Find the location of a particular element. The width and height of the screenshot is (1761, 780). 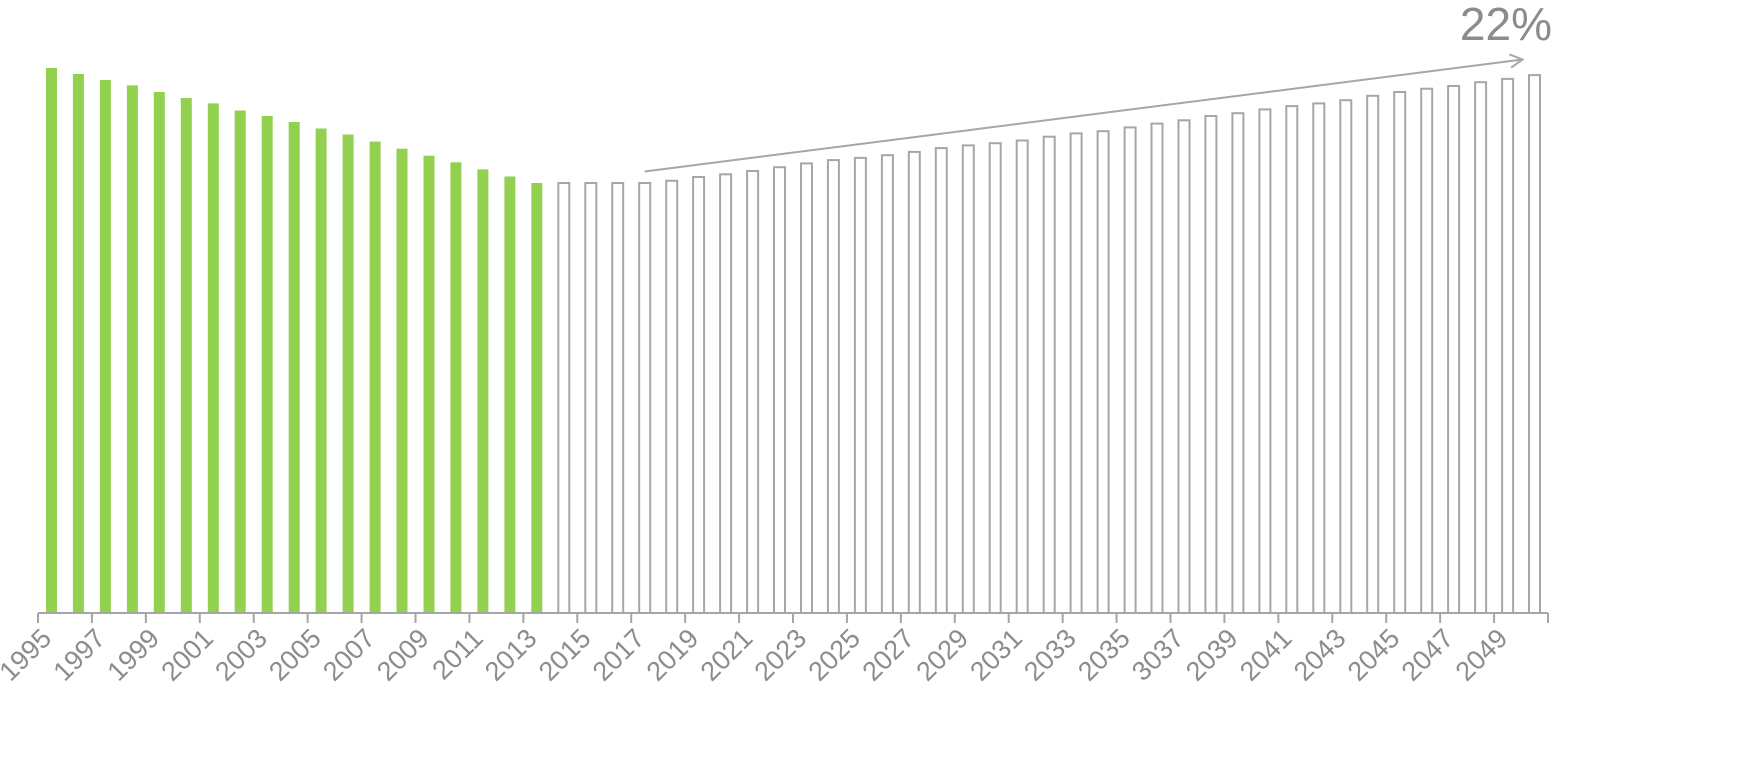

bar-projected-2023 is located at coordinates (806, 388).